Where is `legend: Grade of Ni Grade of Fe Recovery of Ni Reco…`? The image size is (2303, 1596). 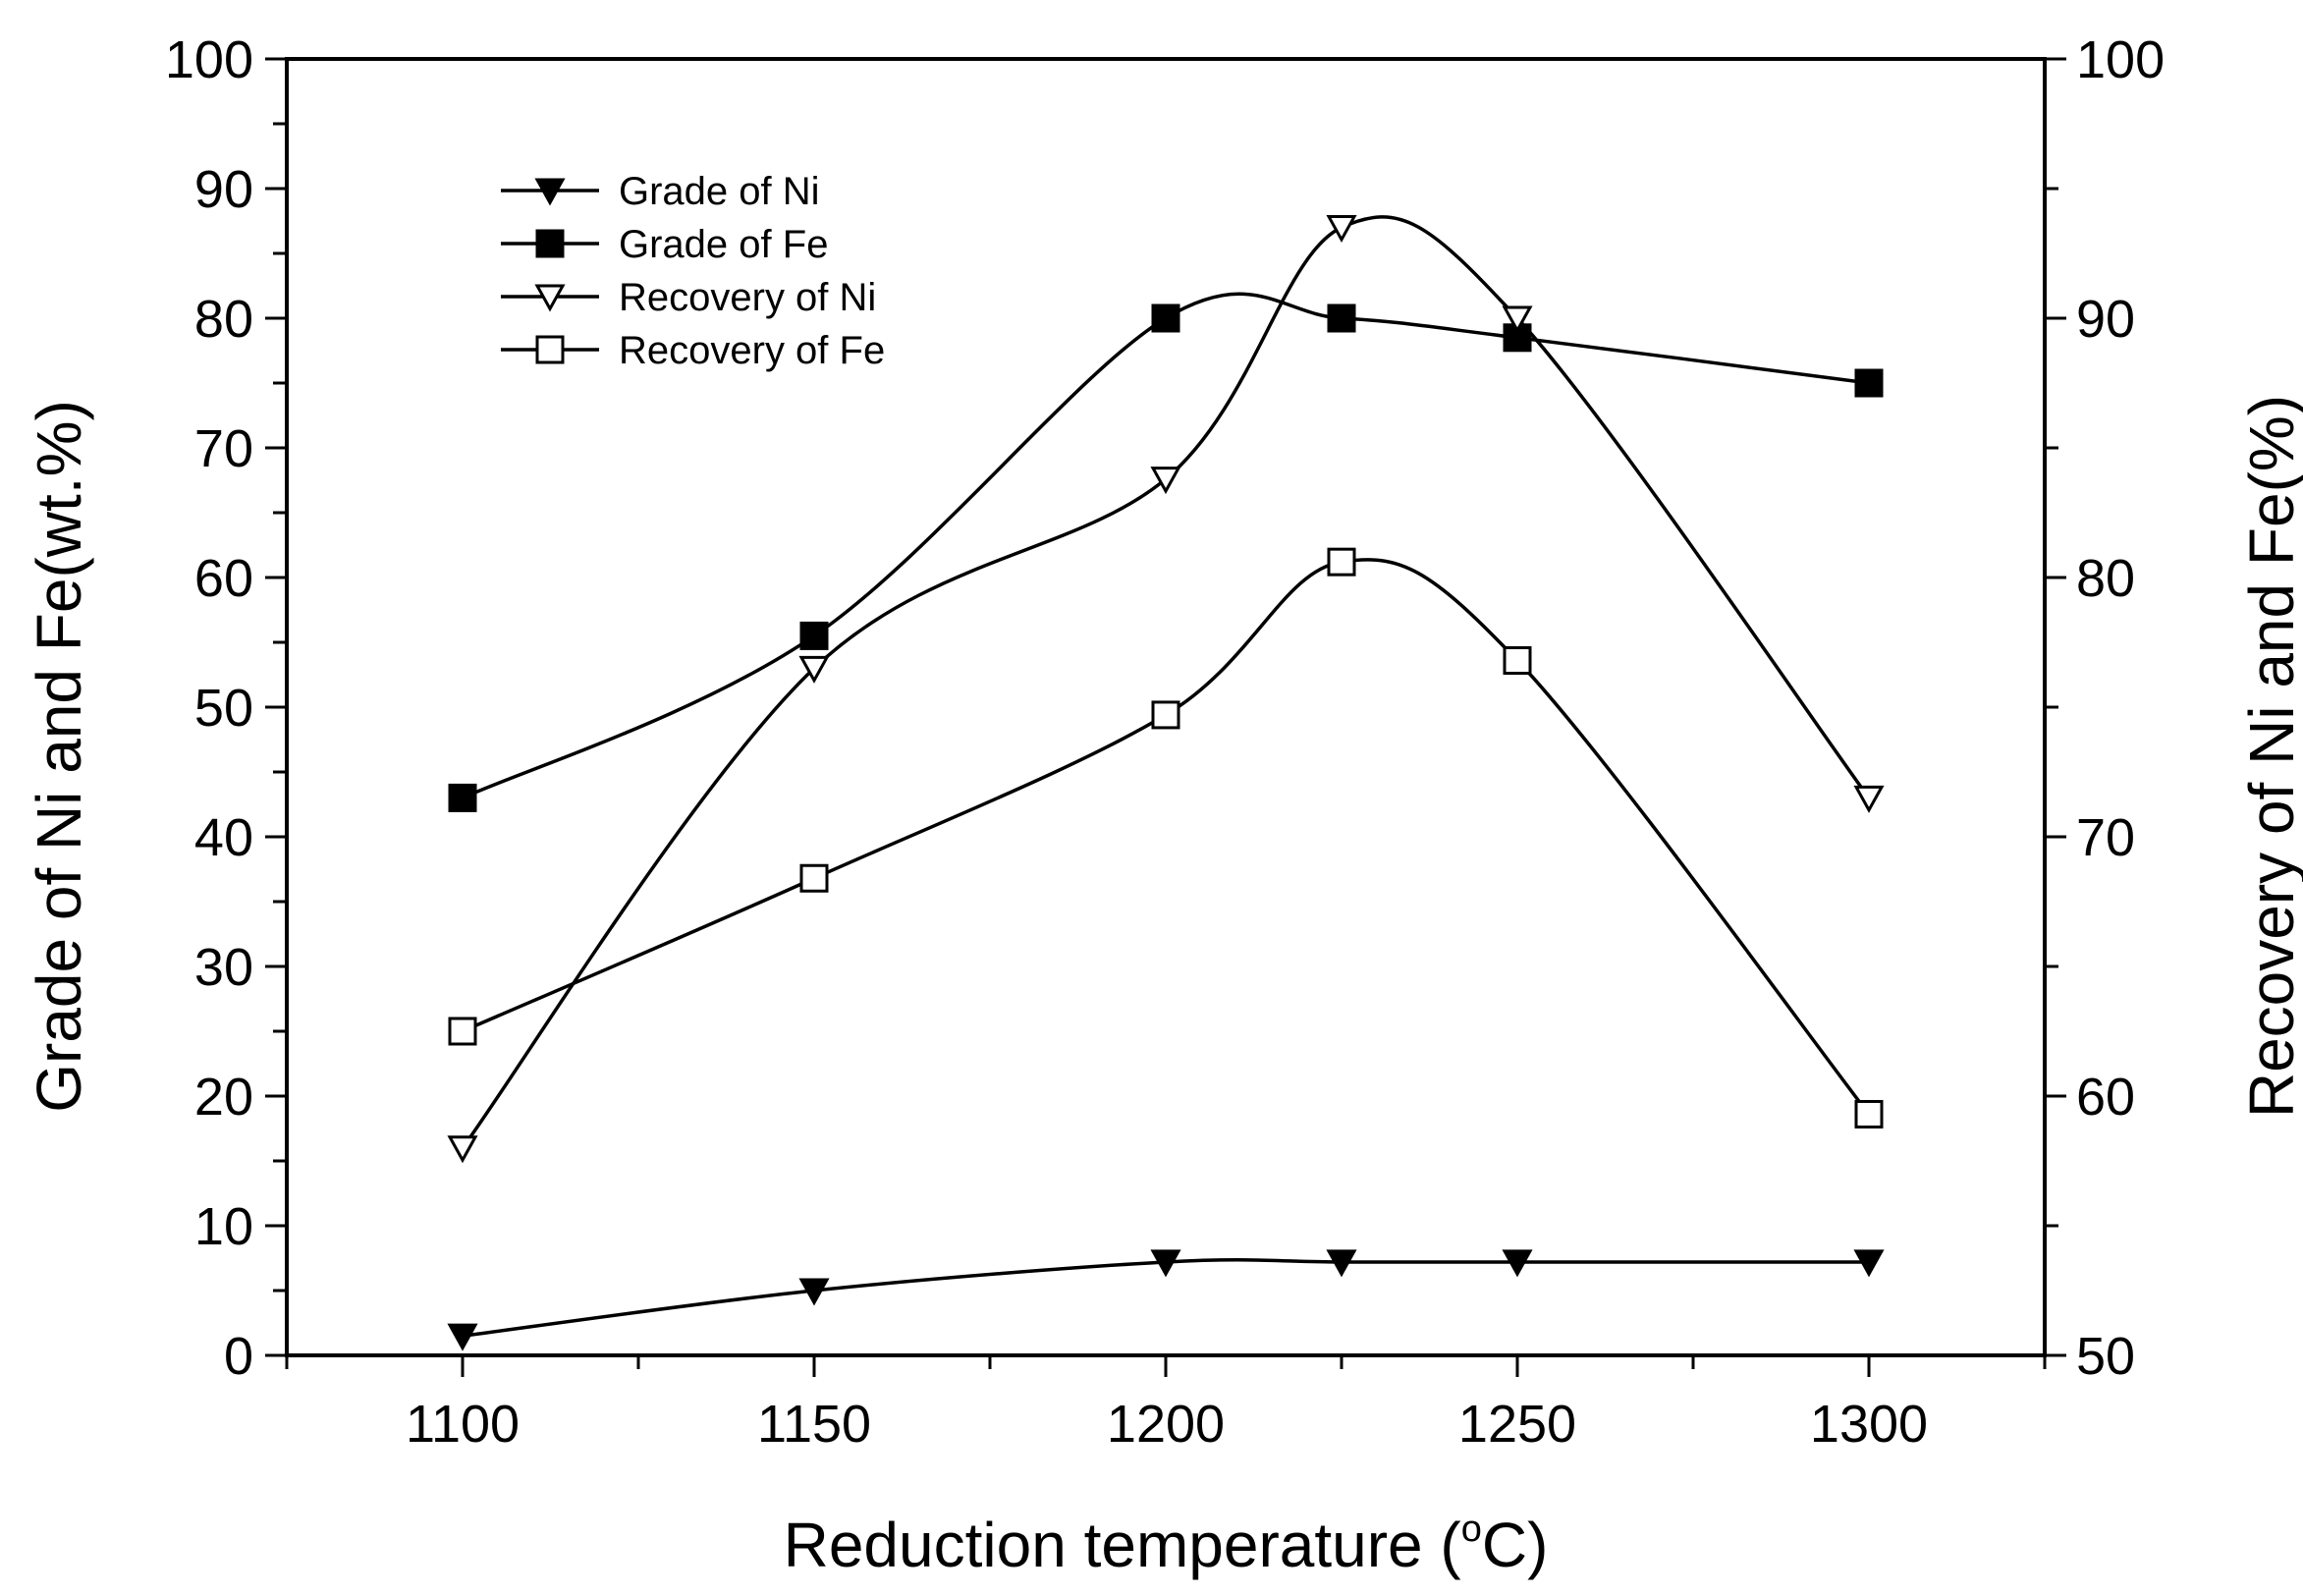
legend: Grade of Ni Grade of Fe Recovery of Ni Reco… is located at coordinates (693, 271).